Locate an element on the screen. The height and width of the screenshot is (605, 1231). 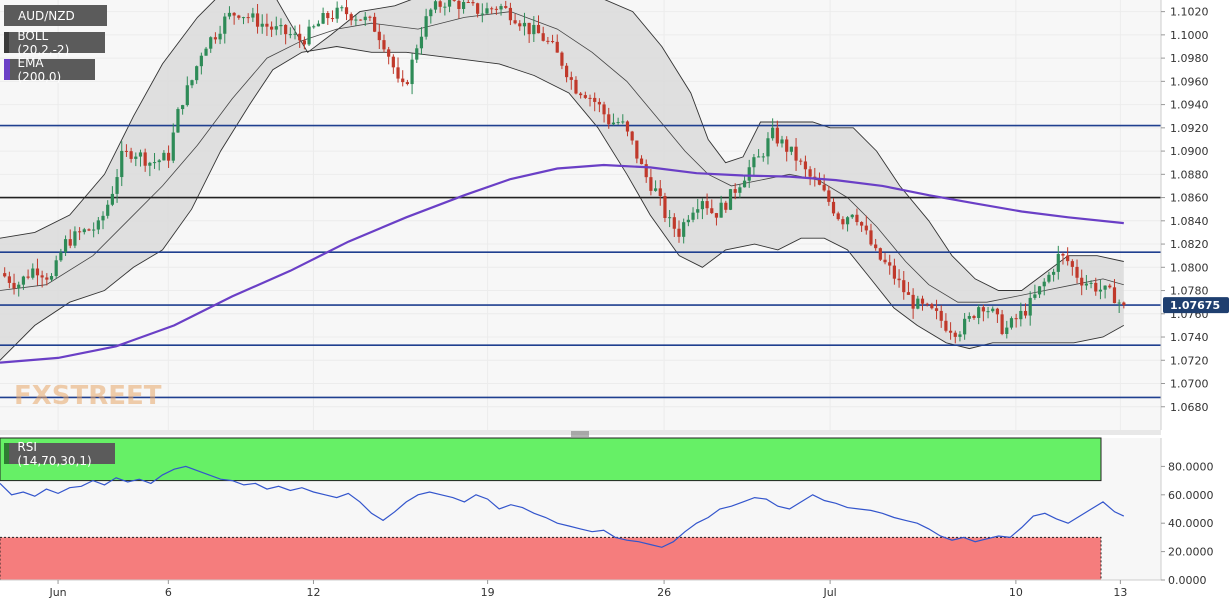
rsi-axis: 80.0000 60.0000 40.0000 20.0000 0.0000 is located at coordinates (1187, 512).